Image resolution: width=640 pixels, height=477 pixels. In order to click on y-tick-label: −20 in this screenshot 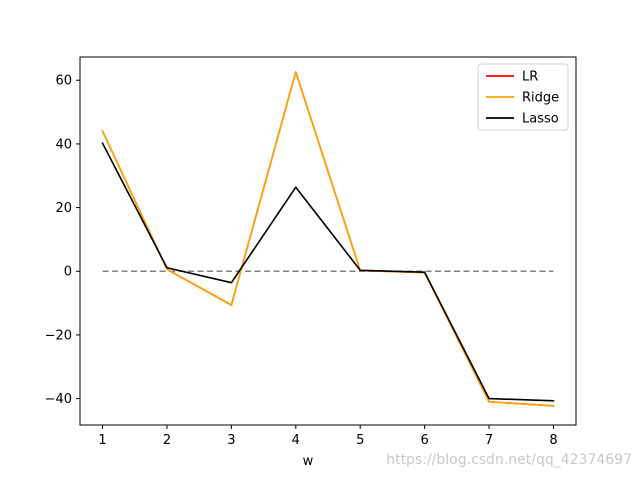, I will do `click(58, 335)`.